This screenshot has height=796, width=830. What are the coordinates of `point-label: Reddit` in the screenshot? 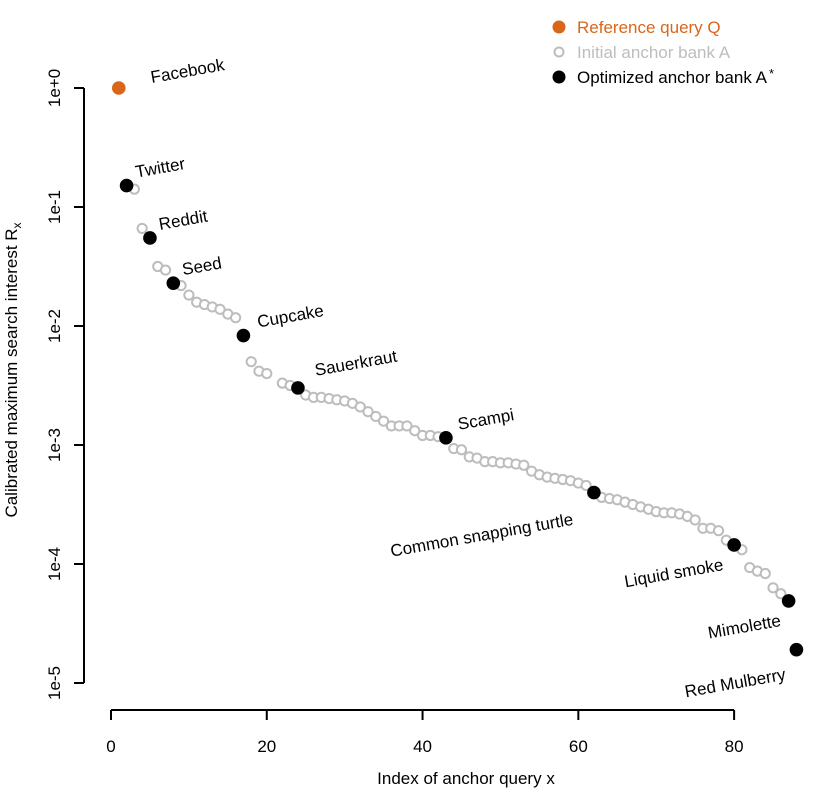 It's located at (183, 220).